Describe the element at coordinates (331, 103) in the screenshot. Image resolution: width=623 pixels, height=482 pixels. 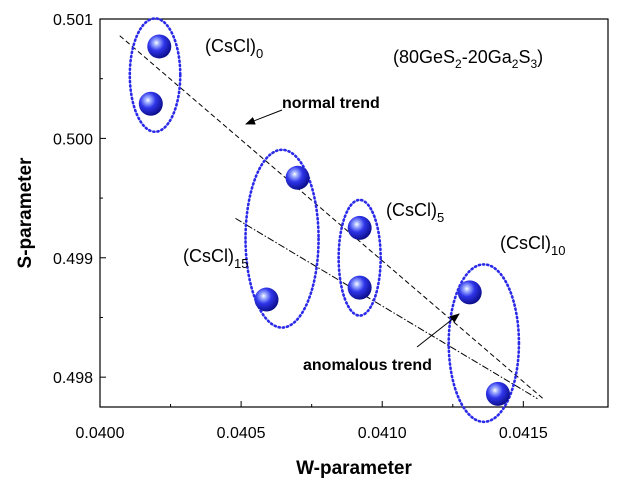
I see `normal-trend-label: normal trend` at that location.